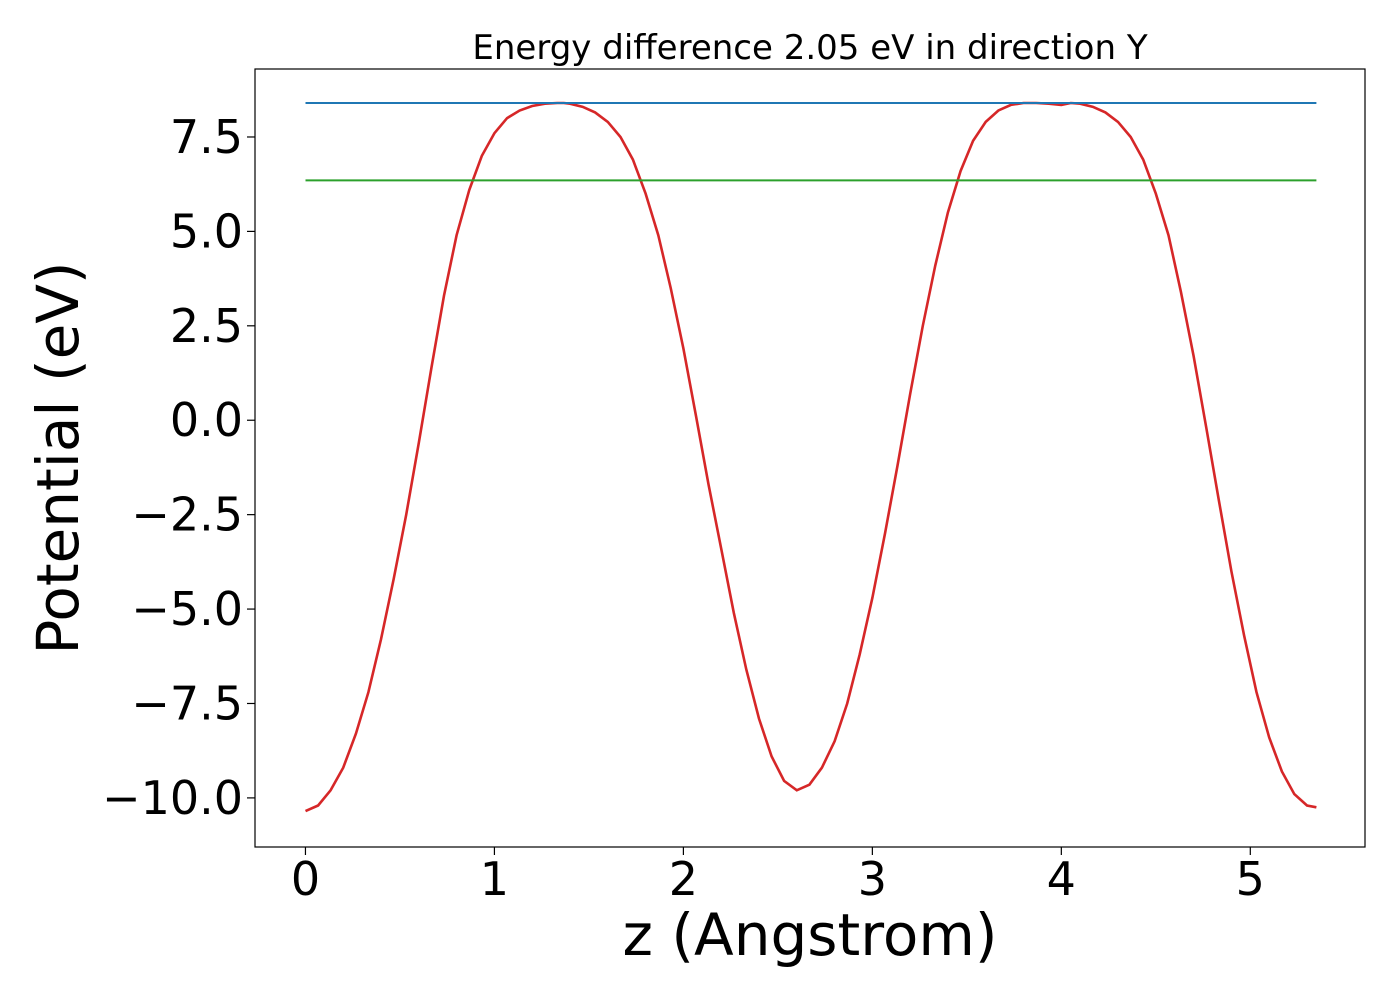 The image size is (1400, 1000). What do you see at coordinates (206, 137) in the screenshot?
I see `y-tick-label: 7.5` at bounding box center [206, 137].